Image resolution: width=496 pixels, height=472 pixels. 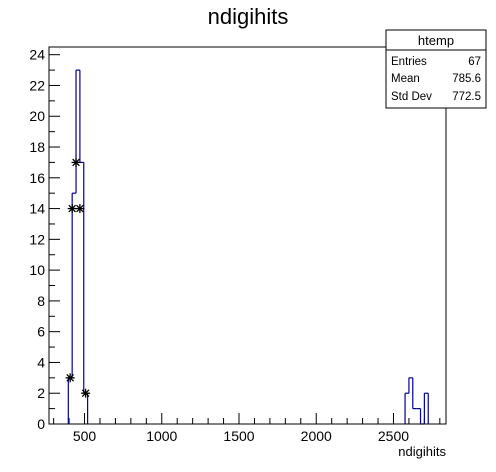 What do you see at coordinates (37, 209) in the screenshot?
I see `y-tick-label: 14` at bounding box center [37, 209].